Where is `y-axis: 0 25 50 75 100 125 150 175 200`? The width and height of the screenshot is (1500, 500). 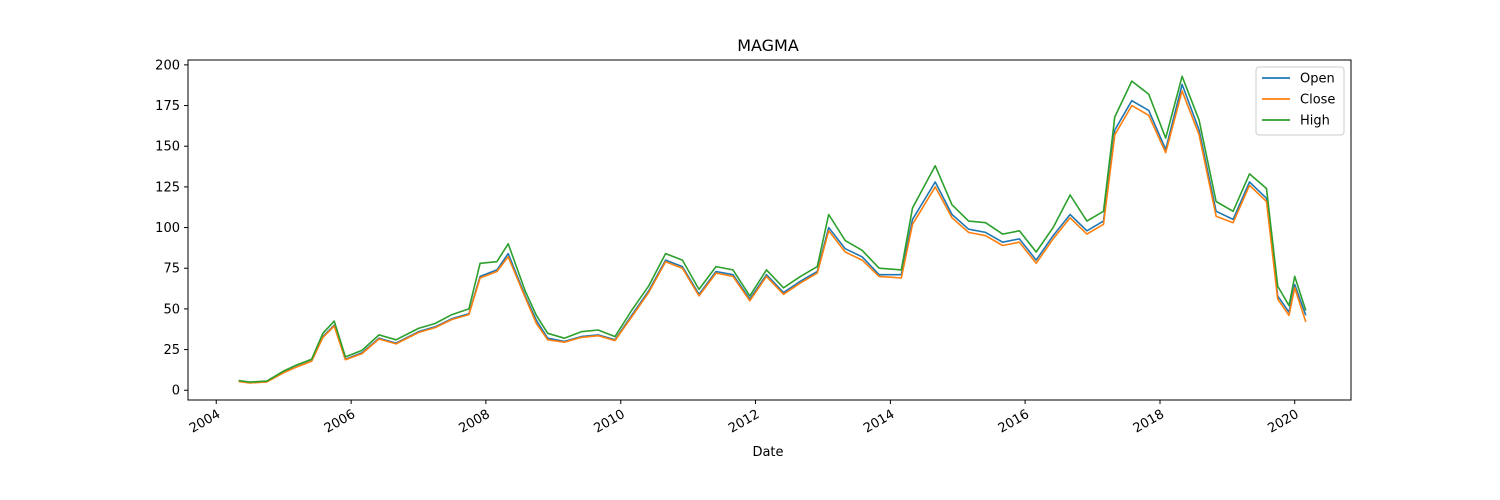
y-axis: 0 25 50 75 100 125 150 175 200 is located at coordinates (171, 228).